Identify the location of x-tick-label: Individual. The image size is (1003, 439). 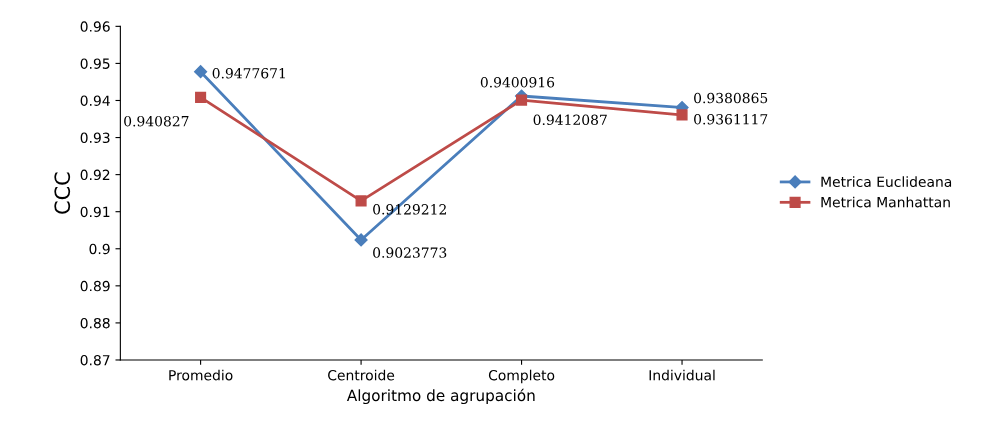
(682, 375).